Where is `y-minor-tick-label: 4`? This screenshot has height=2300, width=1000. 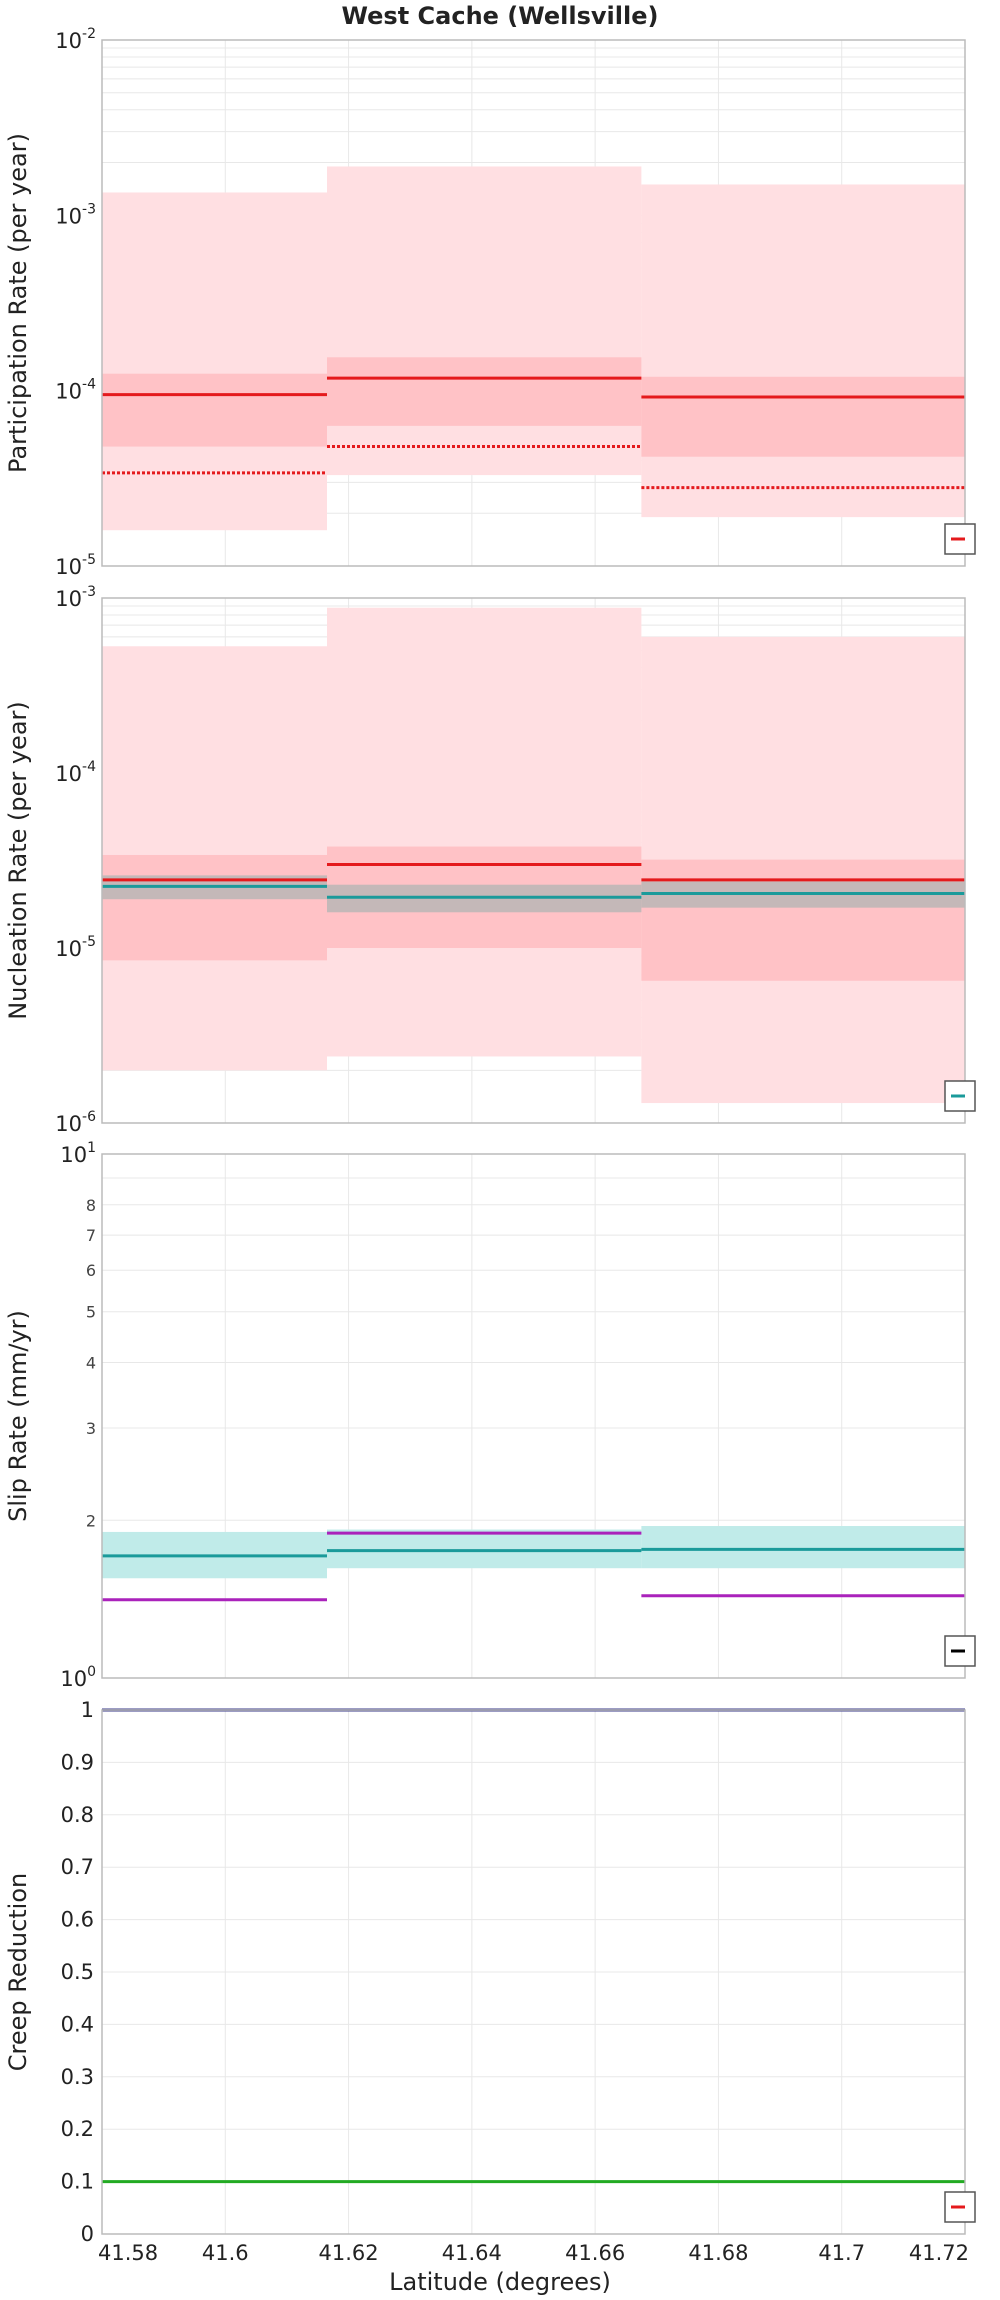 y-minor-tick-label: 4 is located at coordinates (91, 1363).